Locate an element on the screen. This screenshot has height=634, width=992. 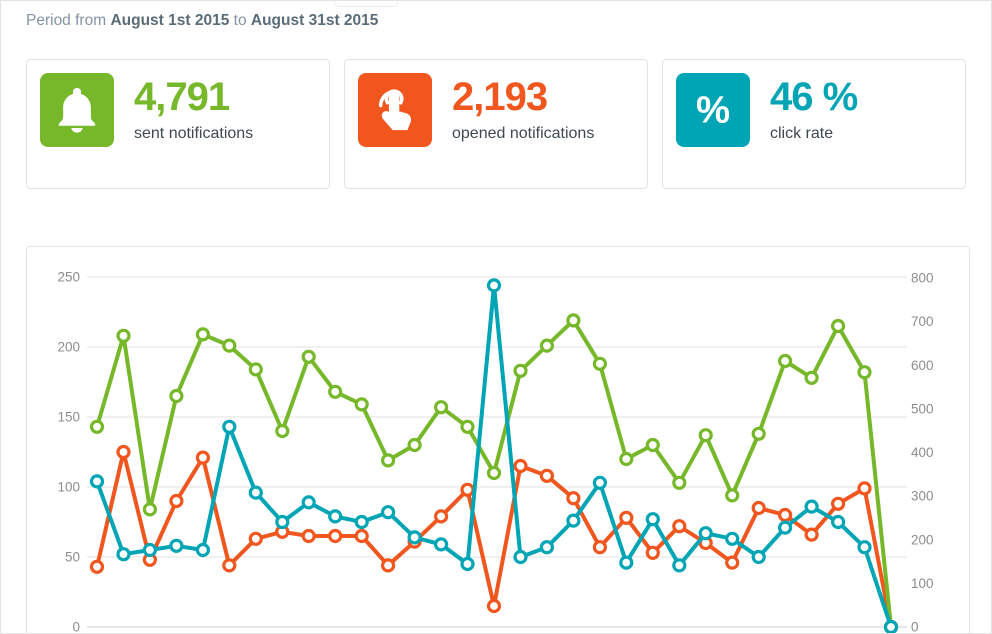
left-axis-tick-label: 250 is located at coordinates (68, 277).